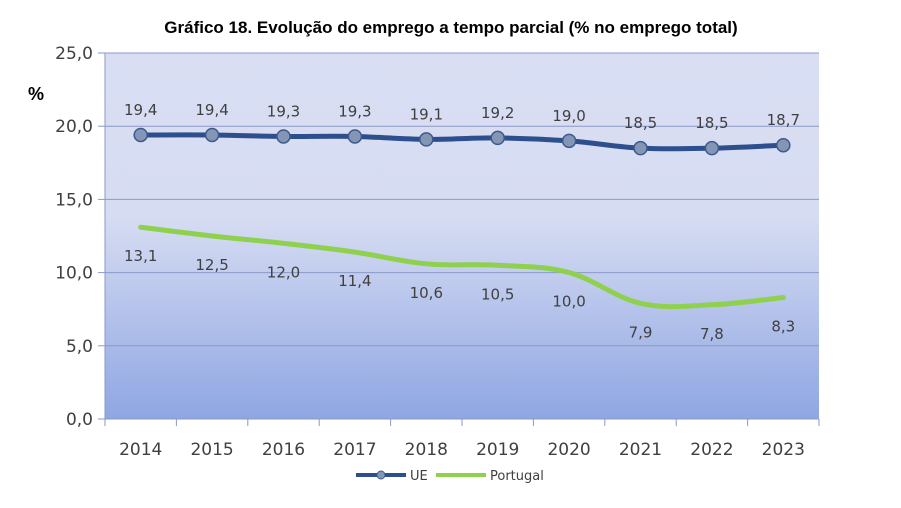 This screenshot has width=901, height=508. I want to click on data-label: 10,5, so click(497, 294).